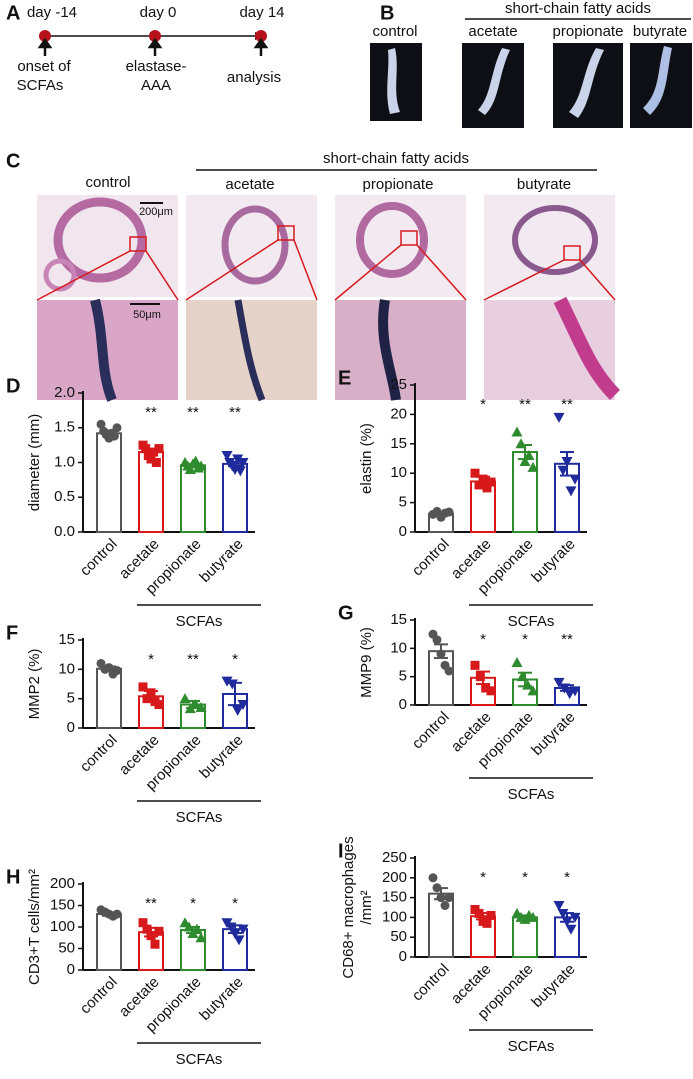 This screenshot has height=1079, width=693. Describe the element at coordinates (588, 31) in the screenshot. I see `image-label: propionate` at that location.